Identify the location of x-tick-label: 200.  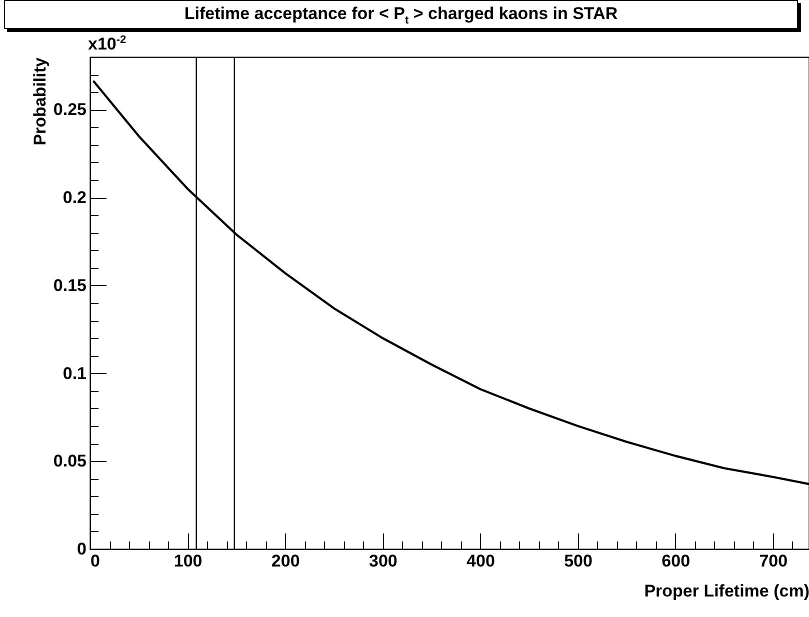
(285, 561).